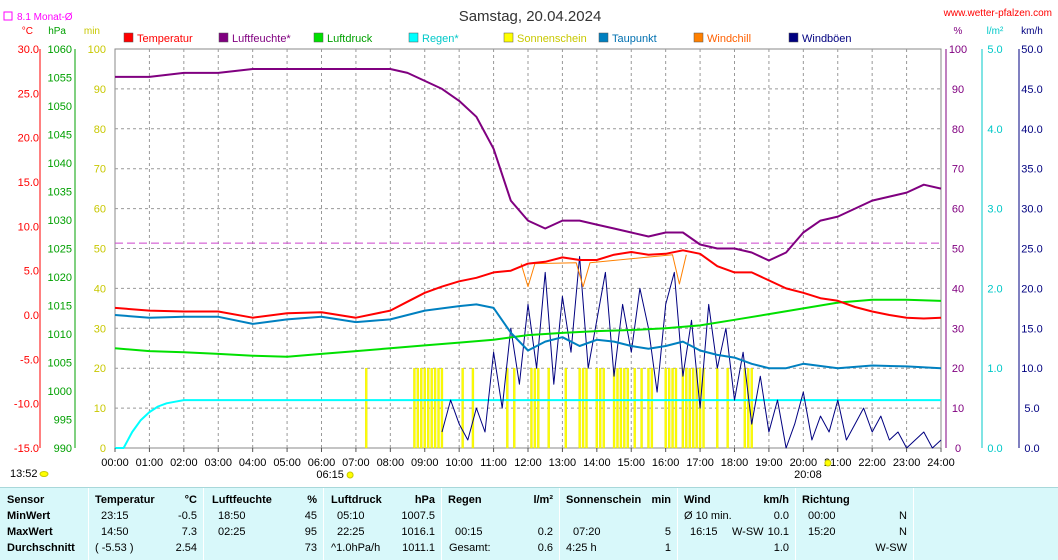 This screenshot has width=1058, height=560. What do you see at coordinates (470, 548) in the screenshot?
I see `rain-total-label: Gesamt:` at bounding box center [470, 548].